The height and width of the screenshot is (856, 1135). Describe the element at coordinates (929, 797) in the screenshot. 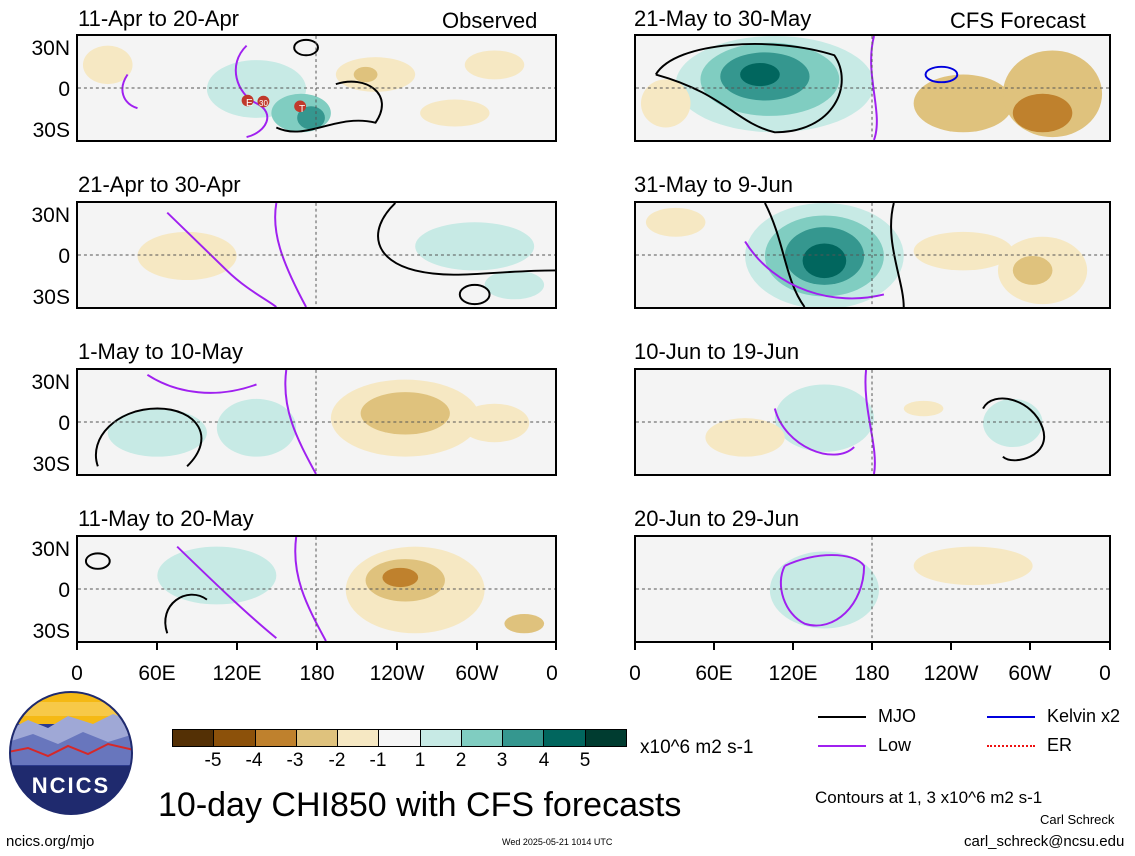

I see `contours-note: Contours at 1, 3 x10^6 m2 s-1` at that location.